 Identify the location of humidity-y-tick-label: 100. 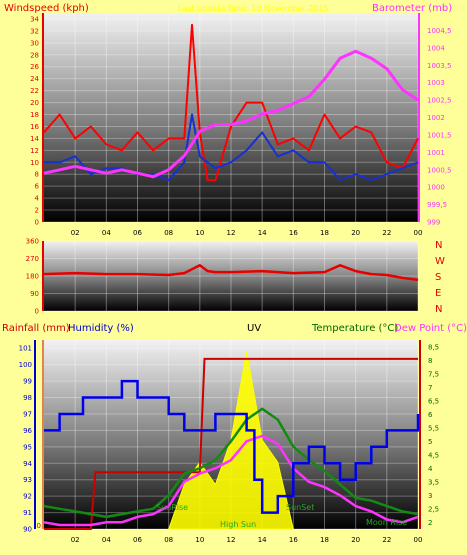
(25, 365).